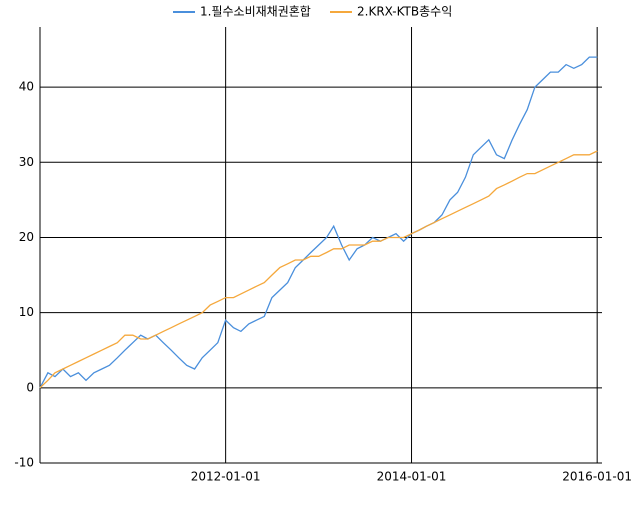 This screenshot has height=513, width=634. What do you see at coordinates (404, 12) in the screenshot?
I see `legend-label: 2.KRX-KTB총수익` at bounding box center [404, 12].